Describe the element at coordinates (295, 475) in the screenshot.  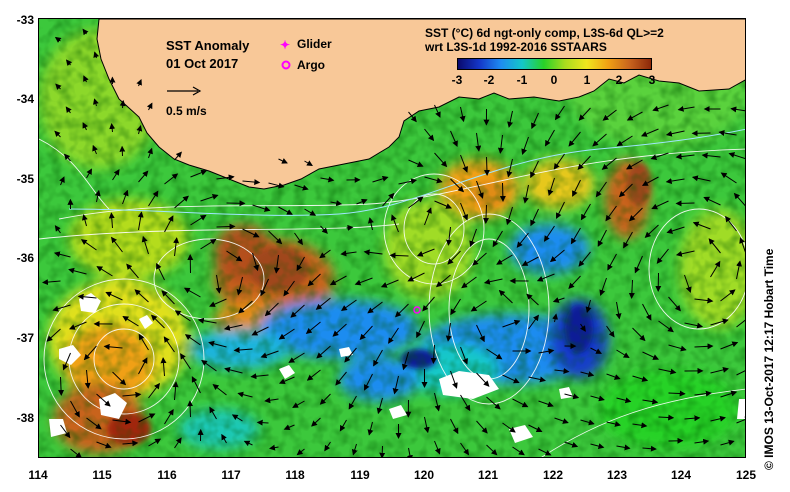
I see `lon-tick-label: 118` at that location.